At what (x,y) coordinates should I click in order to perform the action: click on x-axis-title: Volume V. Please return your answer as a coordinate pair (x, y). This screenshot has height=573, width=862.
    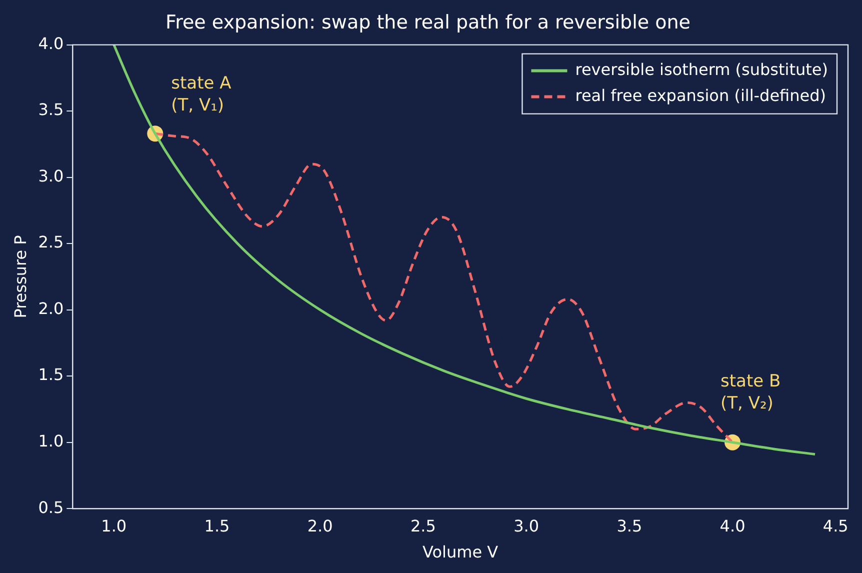
    Looking at the image, I should click on (460, 552).